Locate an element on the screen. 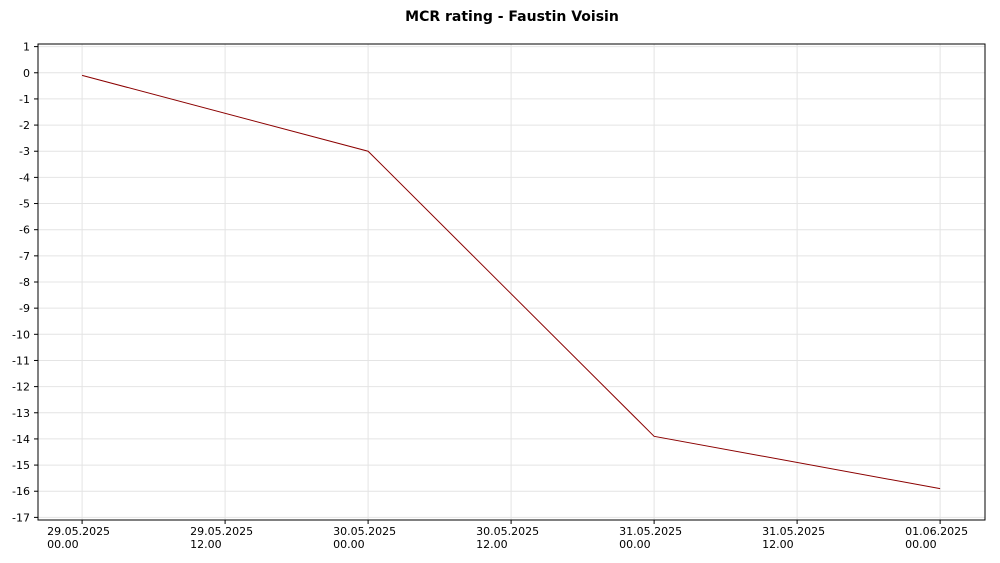 The height and width of the screenshot is (563, 1000). y-tick-label: -8 is located at coordinates (24, 282).